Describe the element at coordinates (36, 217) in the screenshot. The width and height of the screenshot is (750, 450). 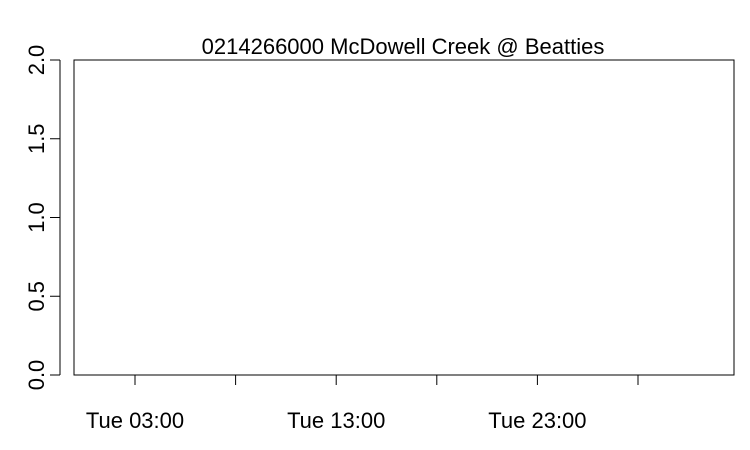
I see `y-tick-label: 1.0` at that location.